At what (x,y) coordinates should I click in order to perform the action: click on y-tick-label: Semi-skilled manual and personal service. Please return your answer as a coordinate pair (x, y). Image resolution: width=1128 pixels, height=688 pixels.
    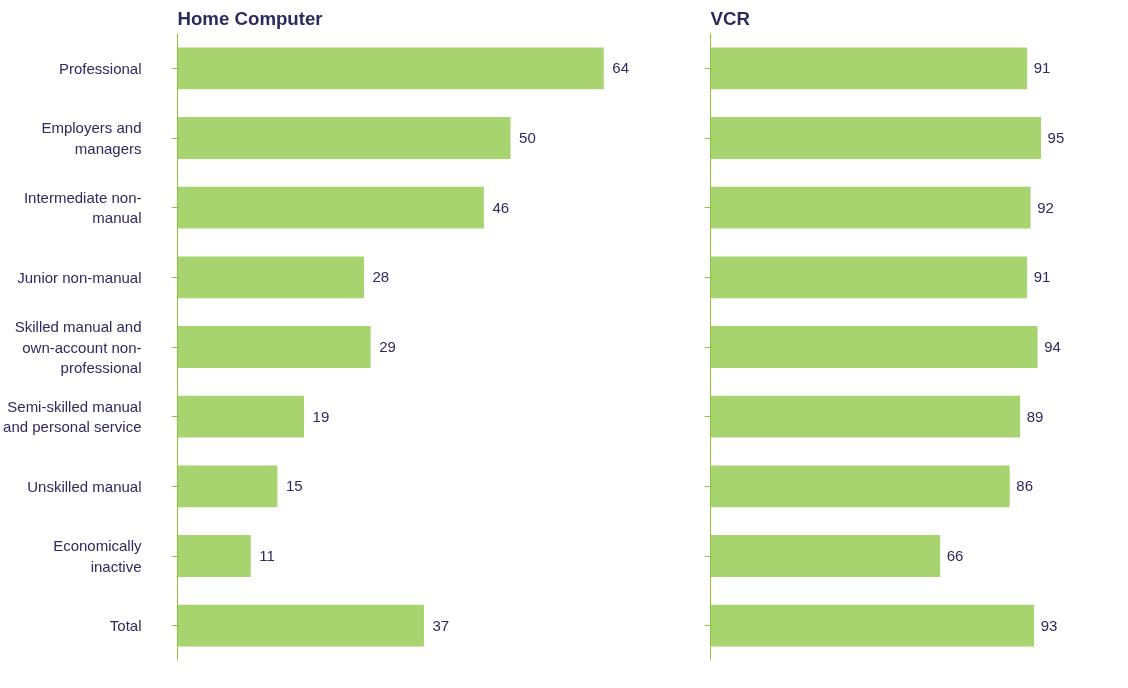
    Looking at the image, I should click on (72, 416).